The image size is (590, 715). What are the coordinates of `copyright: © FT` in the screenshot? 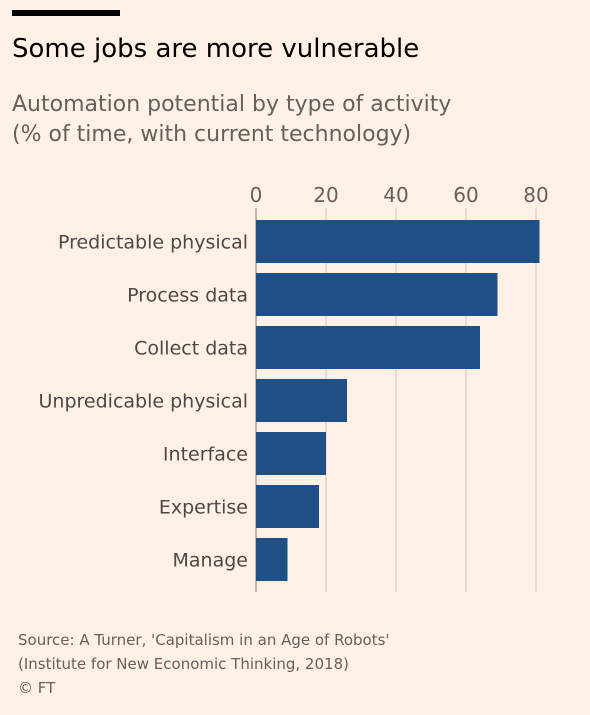 It's located at (37, 688).